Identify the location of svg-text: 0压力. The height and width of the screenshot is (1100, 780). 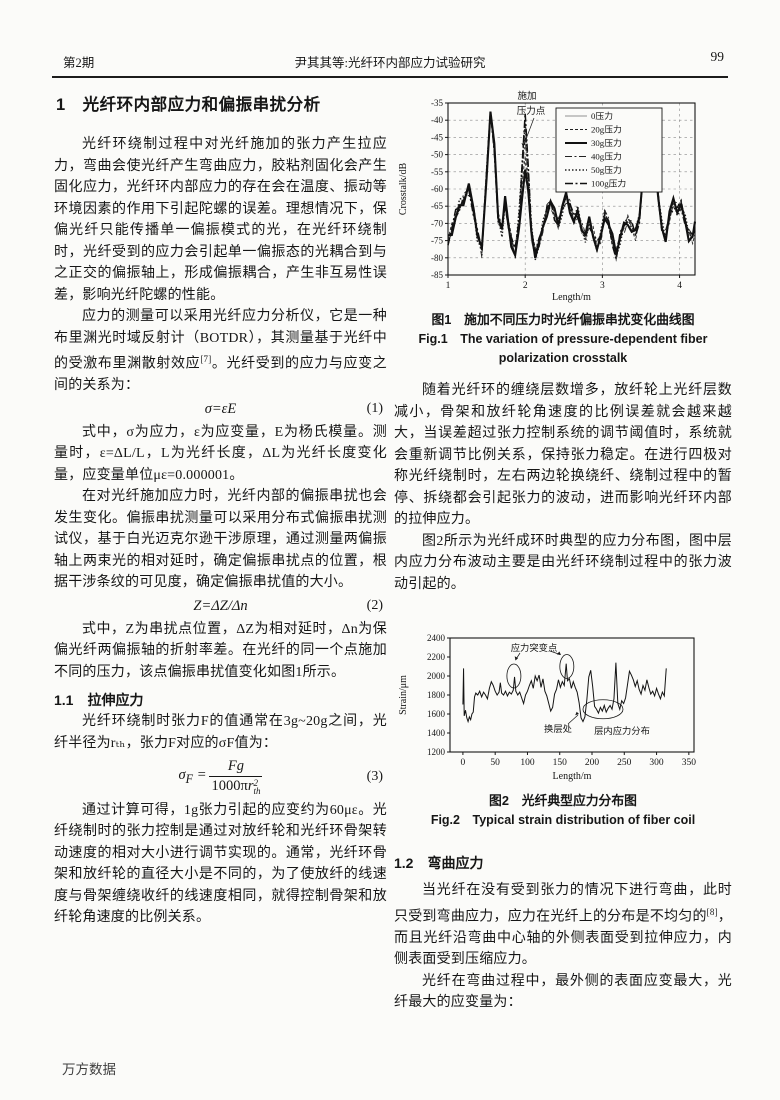
(602, 115).